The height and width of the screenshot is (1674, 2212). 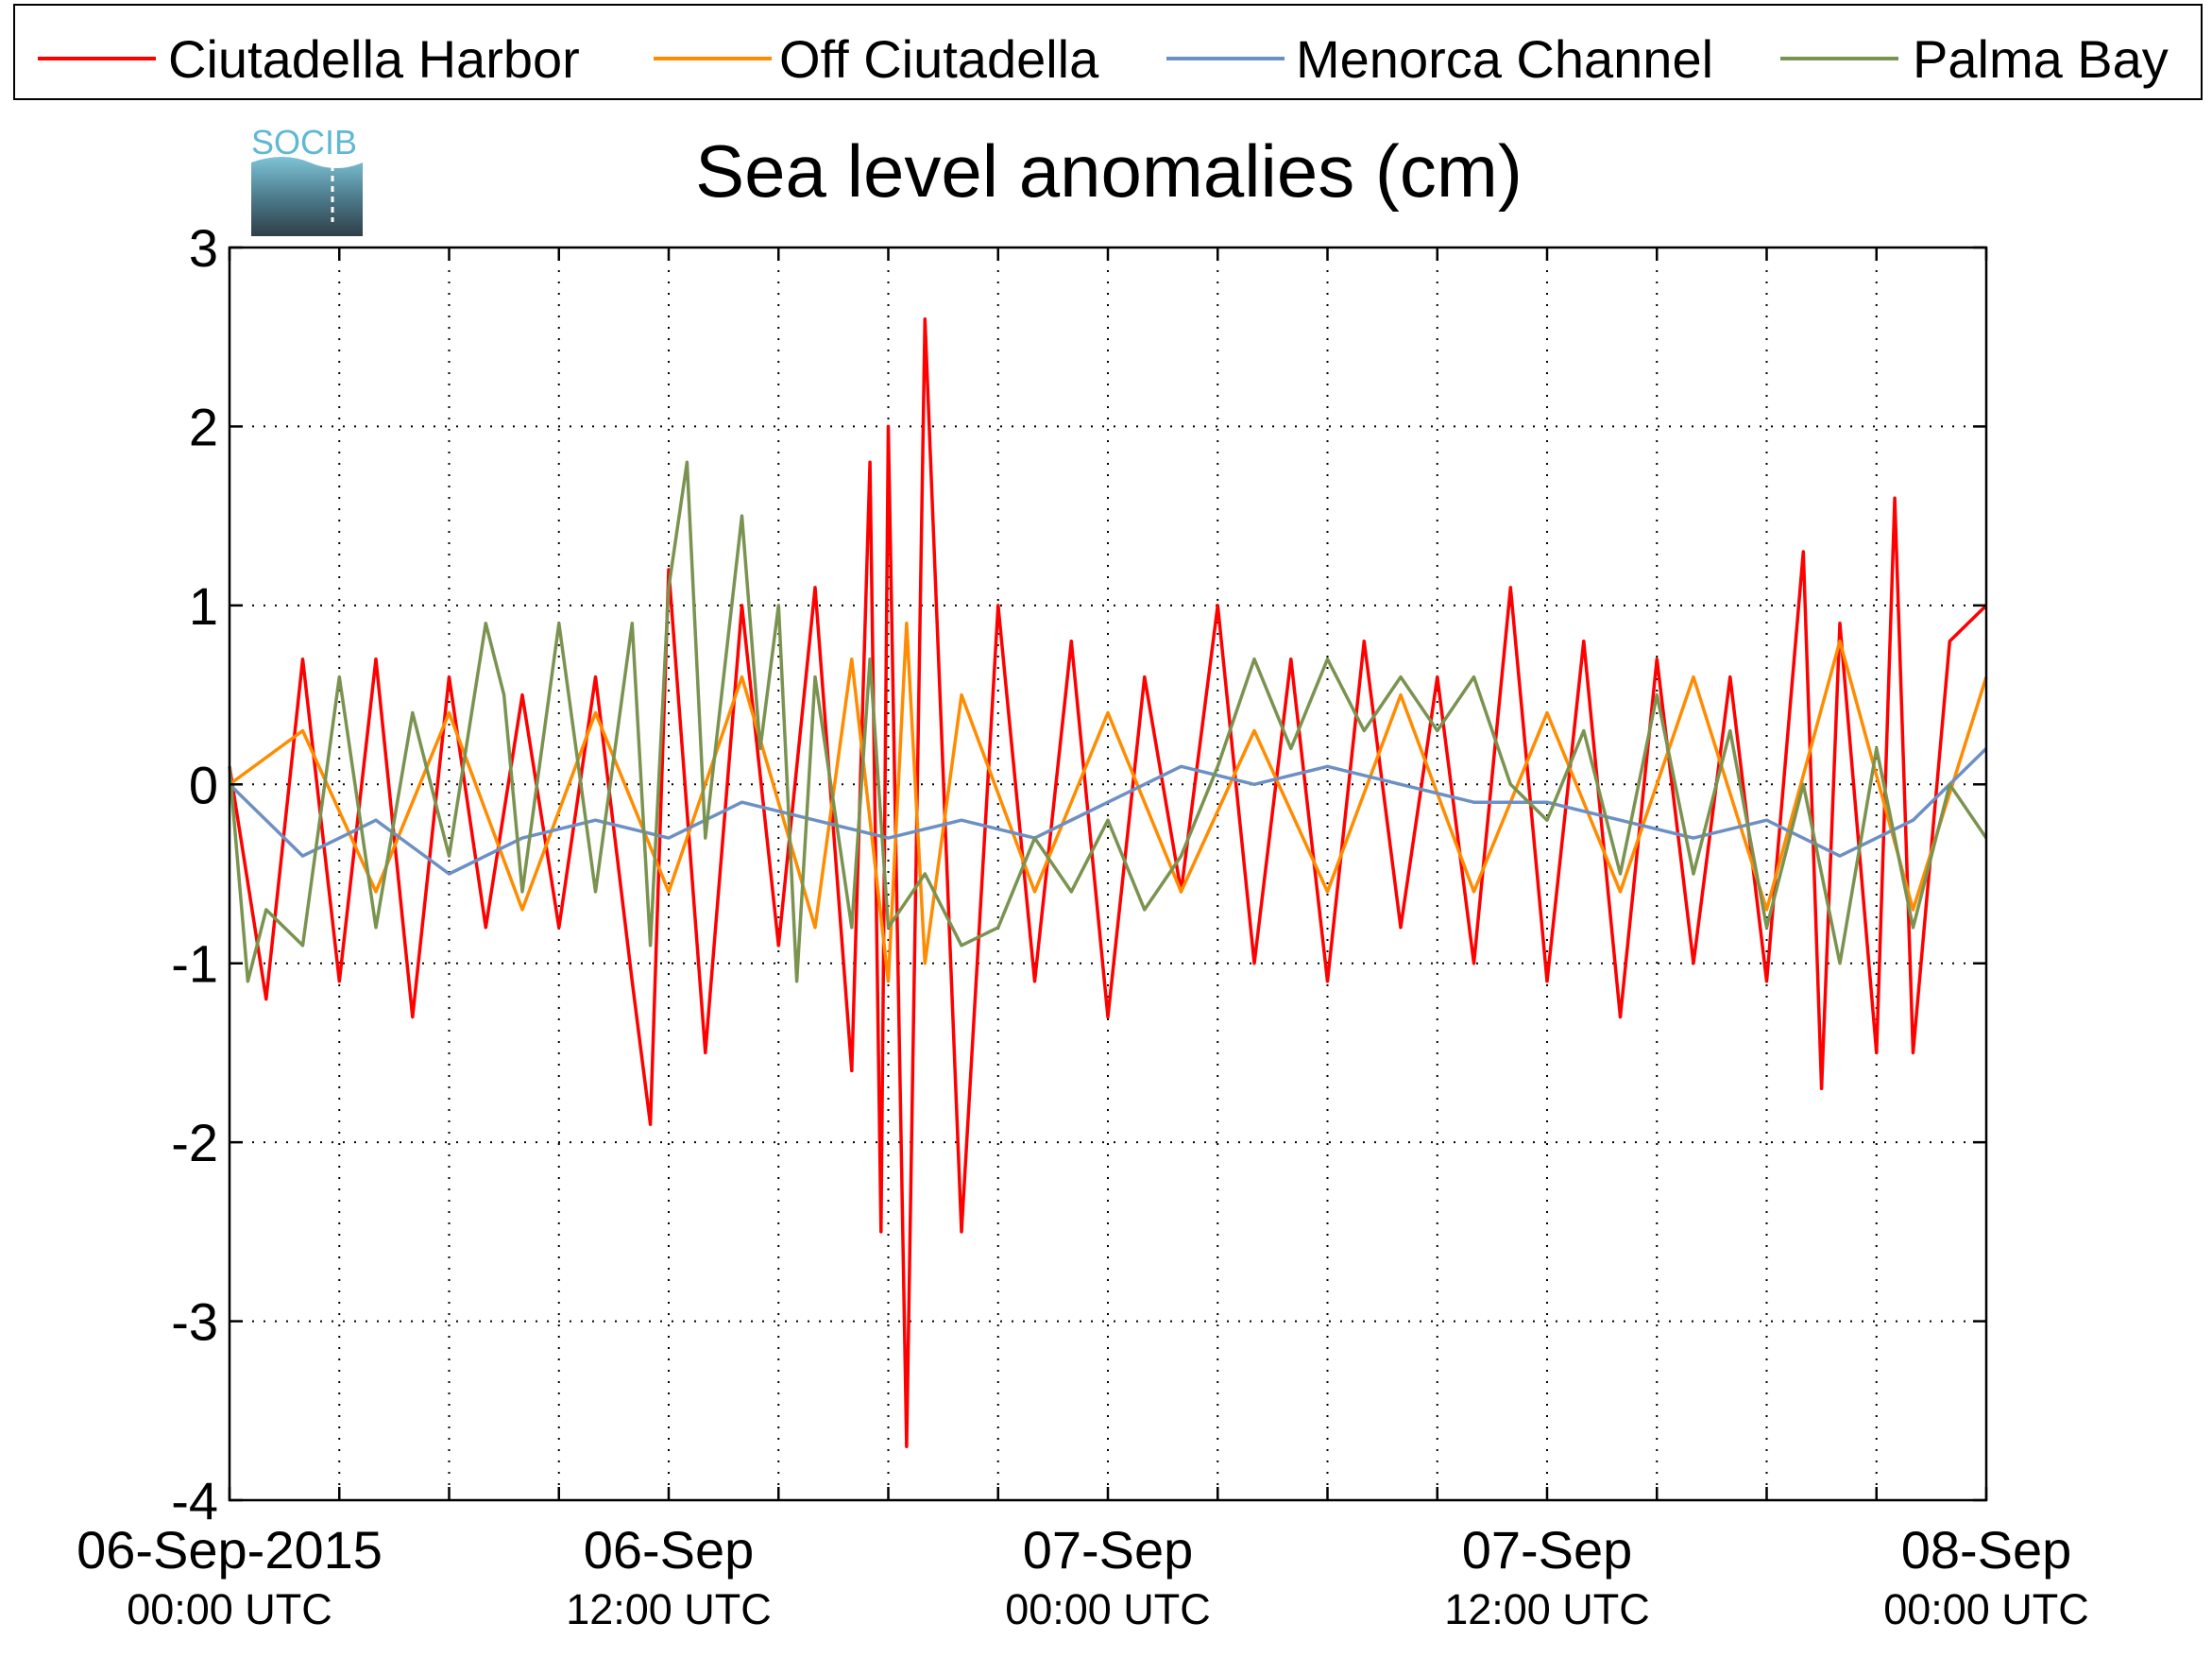 I want to click on y-tick-label: 3, so click(x=203, y=248).